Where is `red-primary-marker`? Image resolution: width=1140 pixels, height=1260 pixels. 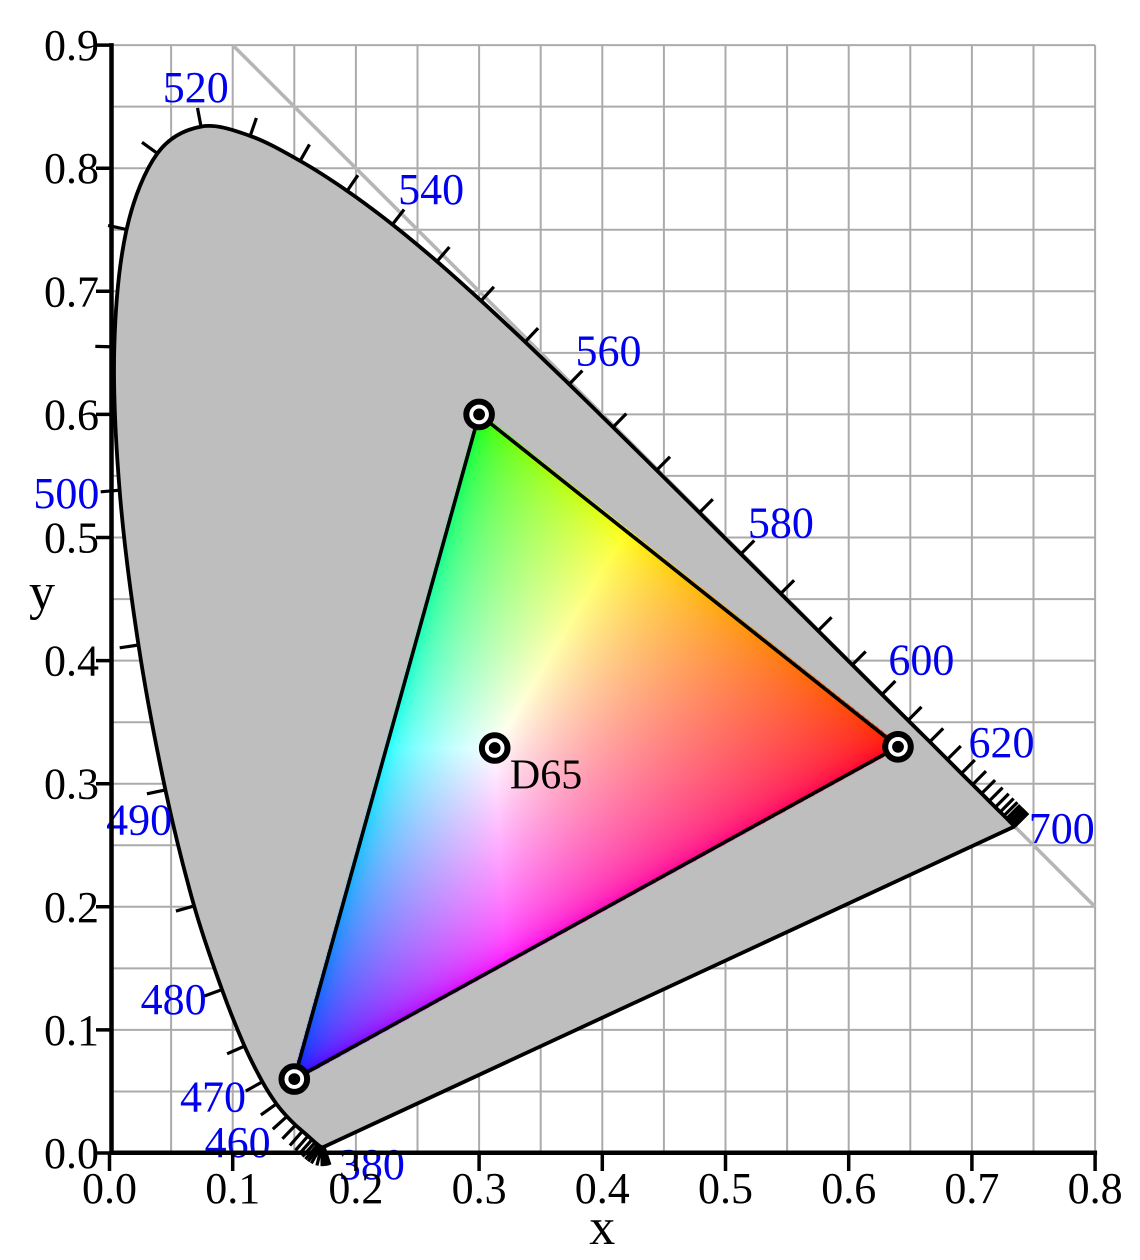 red-primary-marker is located at coordinates (898, 747).